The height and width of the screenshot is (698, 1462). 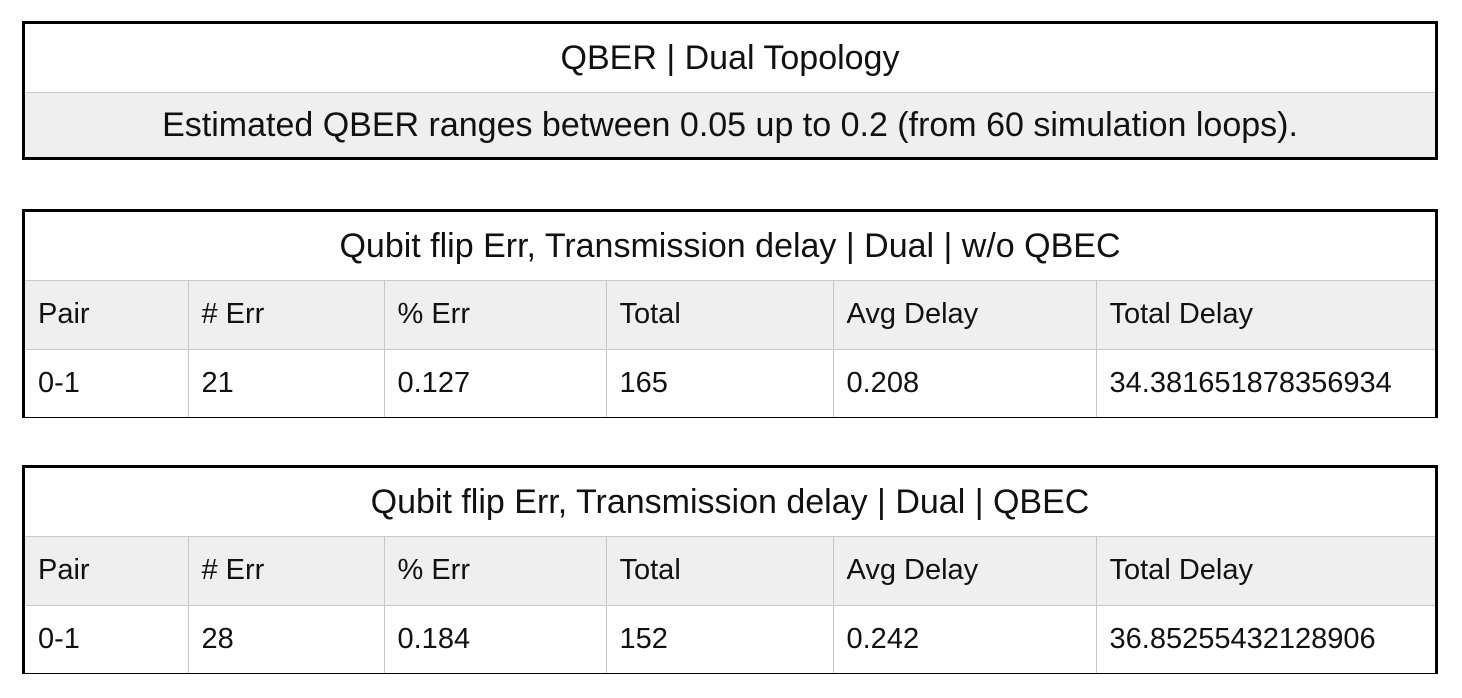 What do you see at coordinates (965, 639) in the screenshot?
I see `cell-avg-delay: 0.242` at bounding box center [965, 639].